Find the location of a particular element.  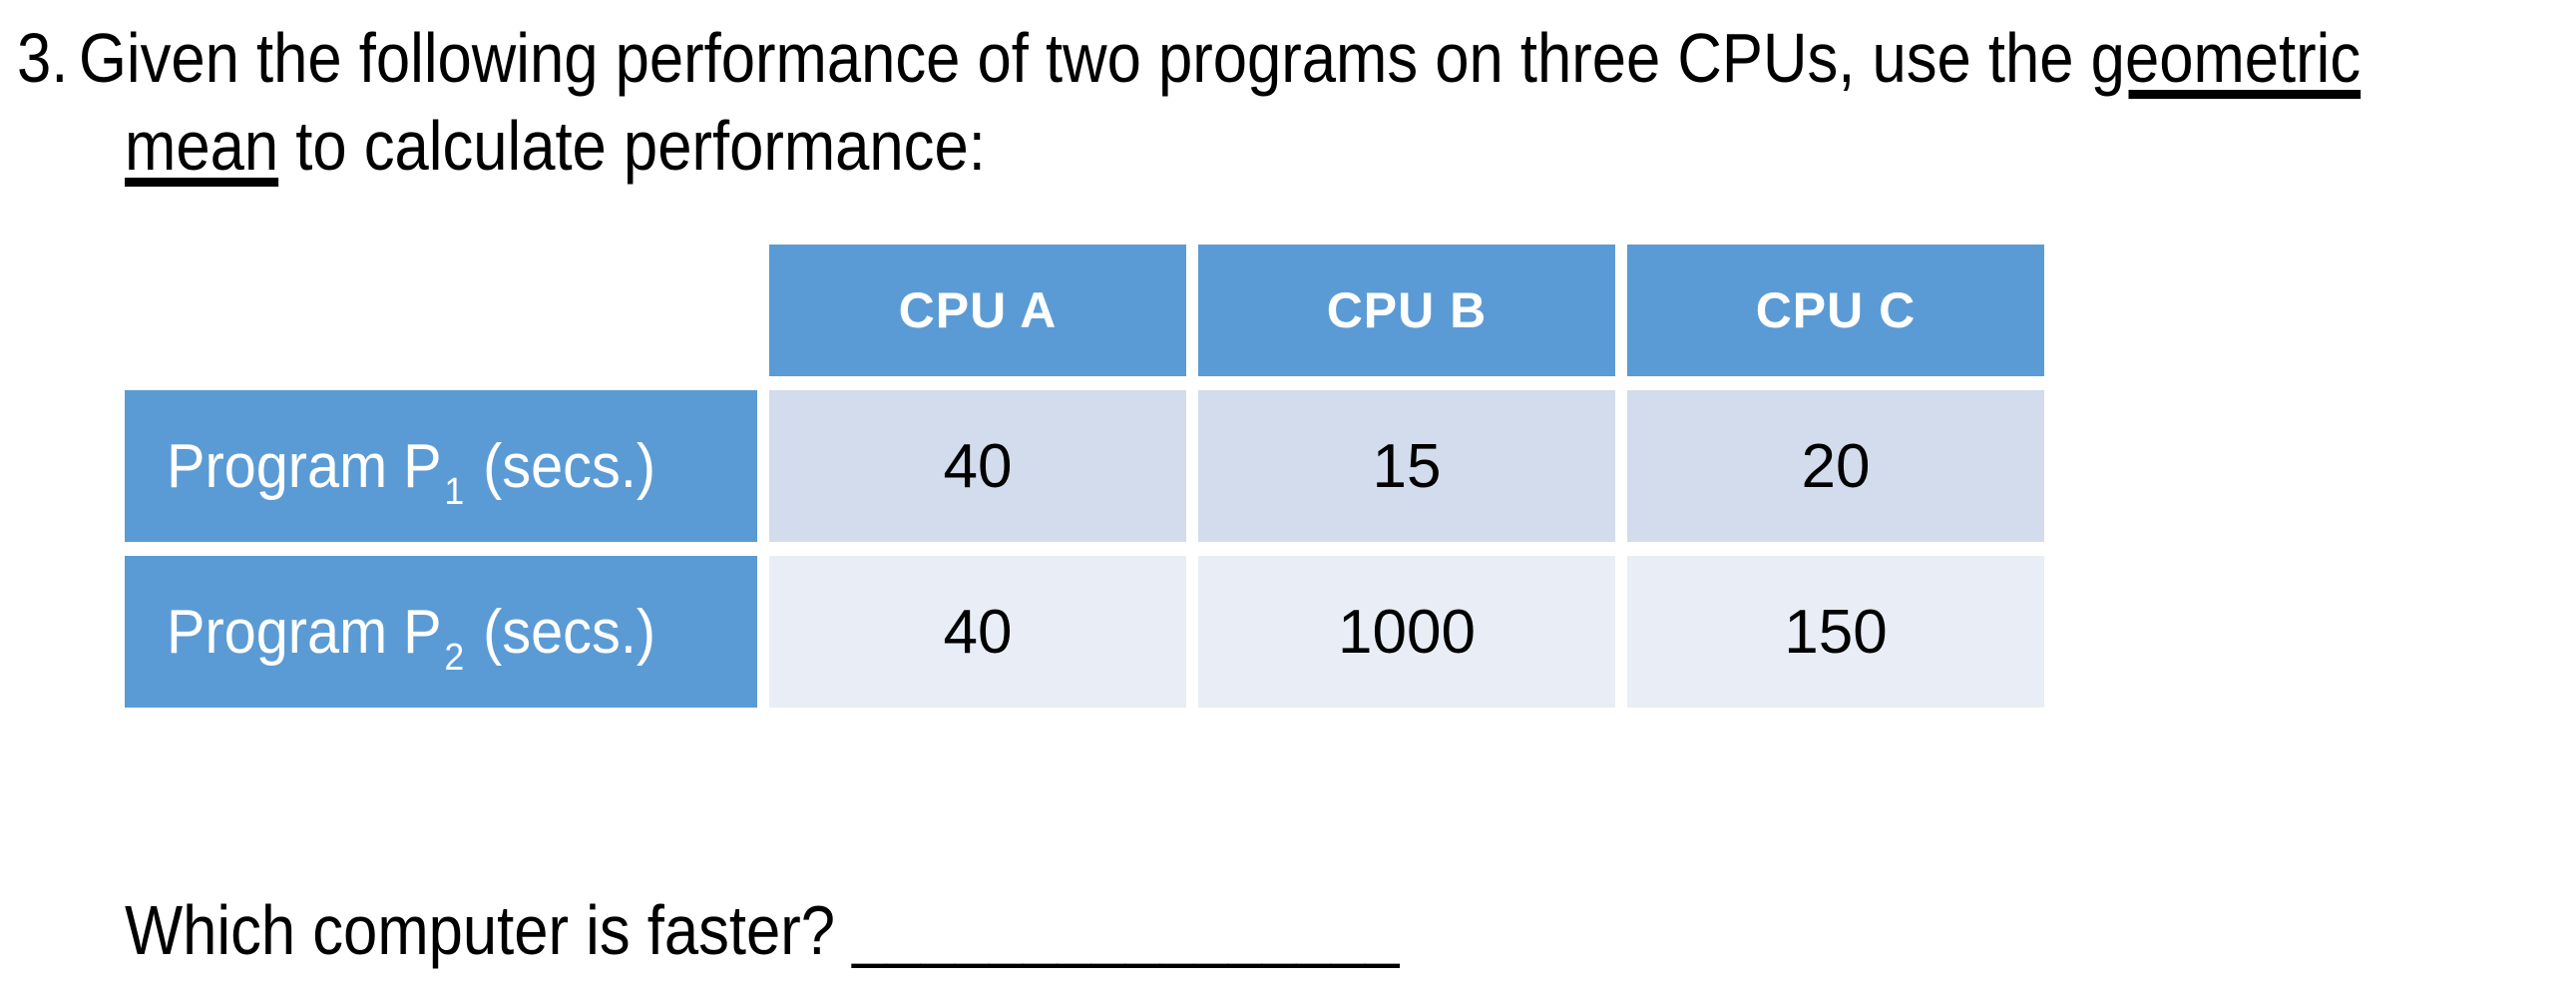

row-label-subscript: 2 is located at coordinates (454, 657).